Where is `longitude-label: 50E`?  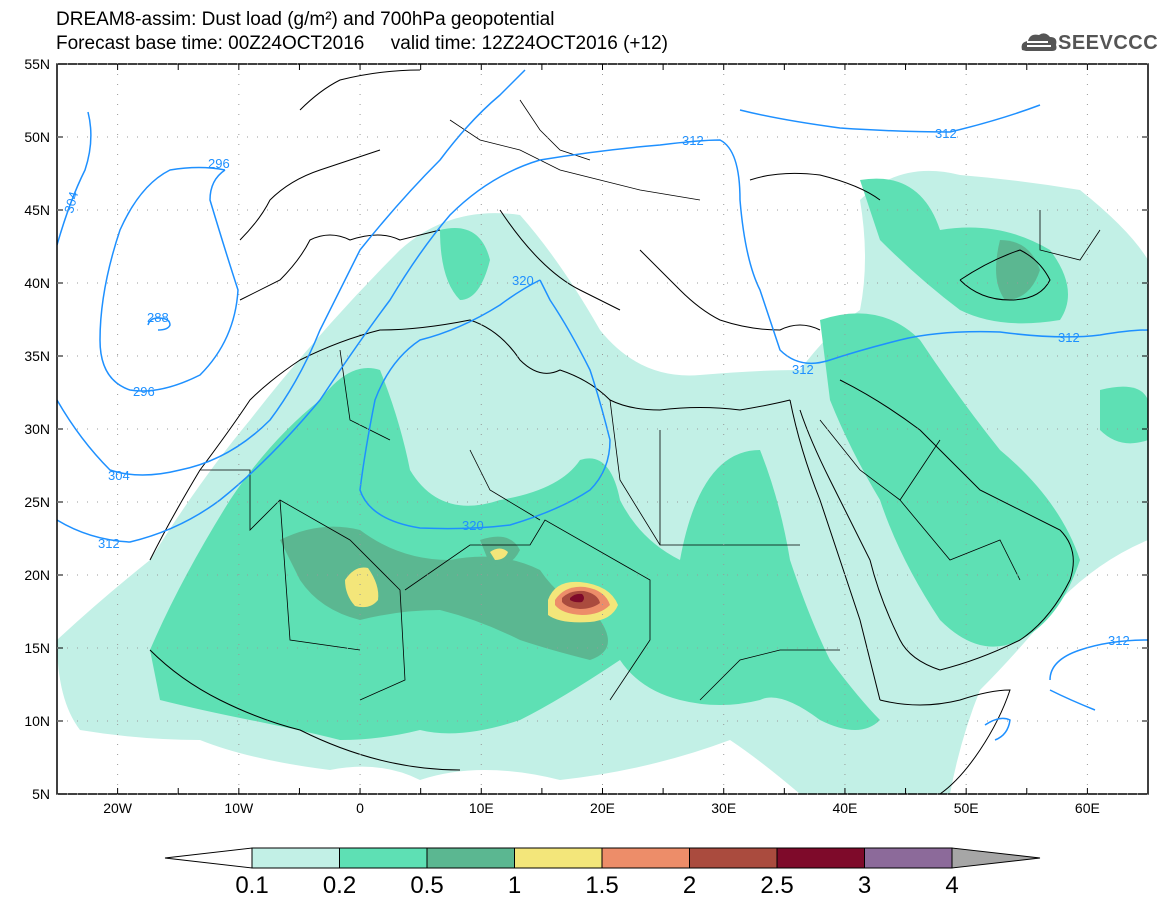 longitude-label: 50E is located at coordinates (966, 808).